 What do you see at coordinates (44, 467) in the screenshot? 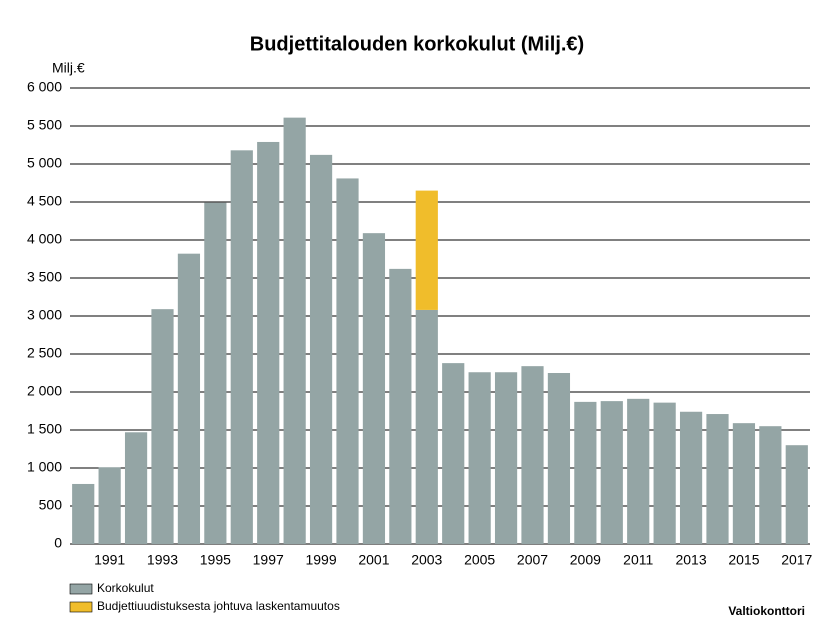
I see `y-tick-label: 1 000` at bounding box center [44, 467].